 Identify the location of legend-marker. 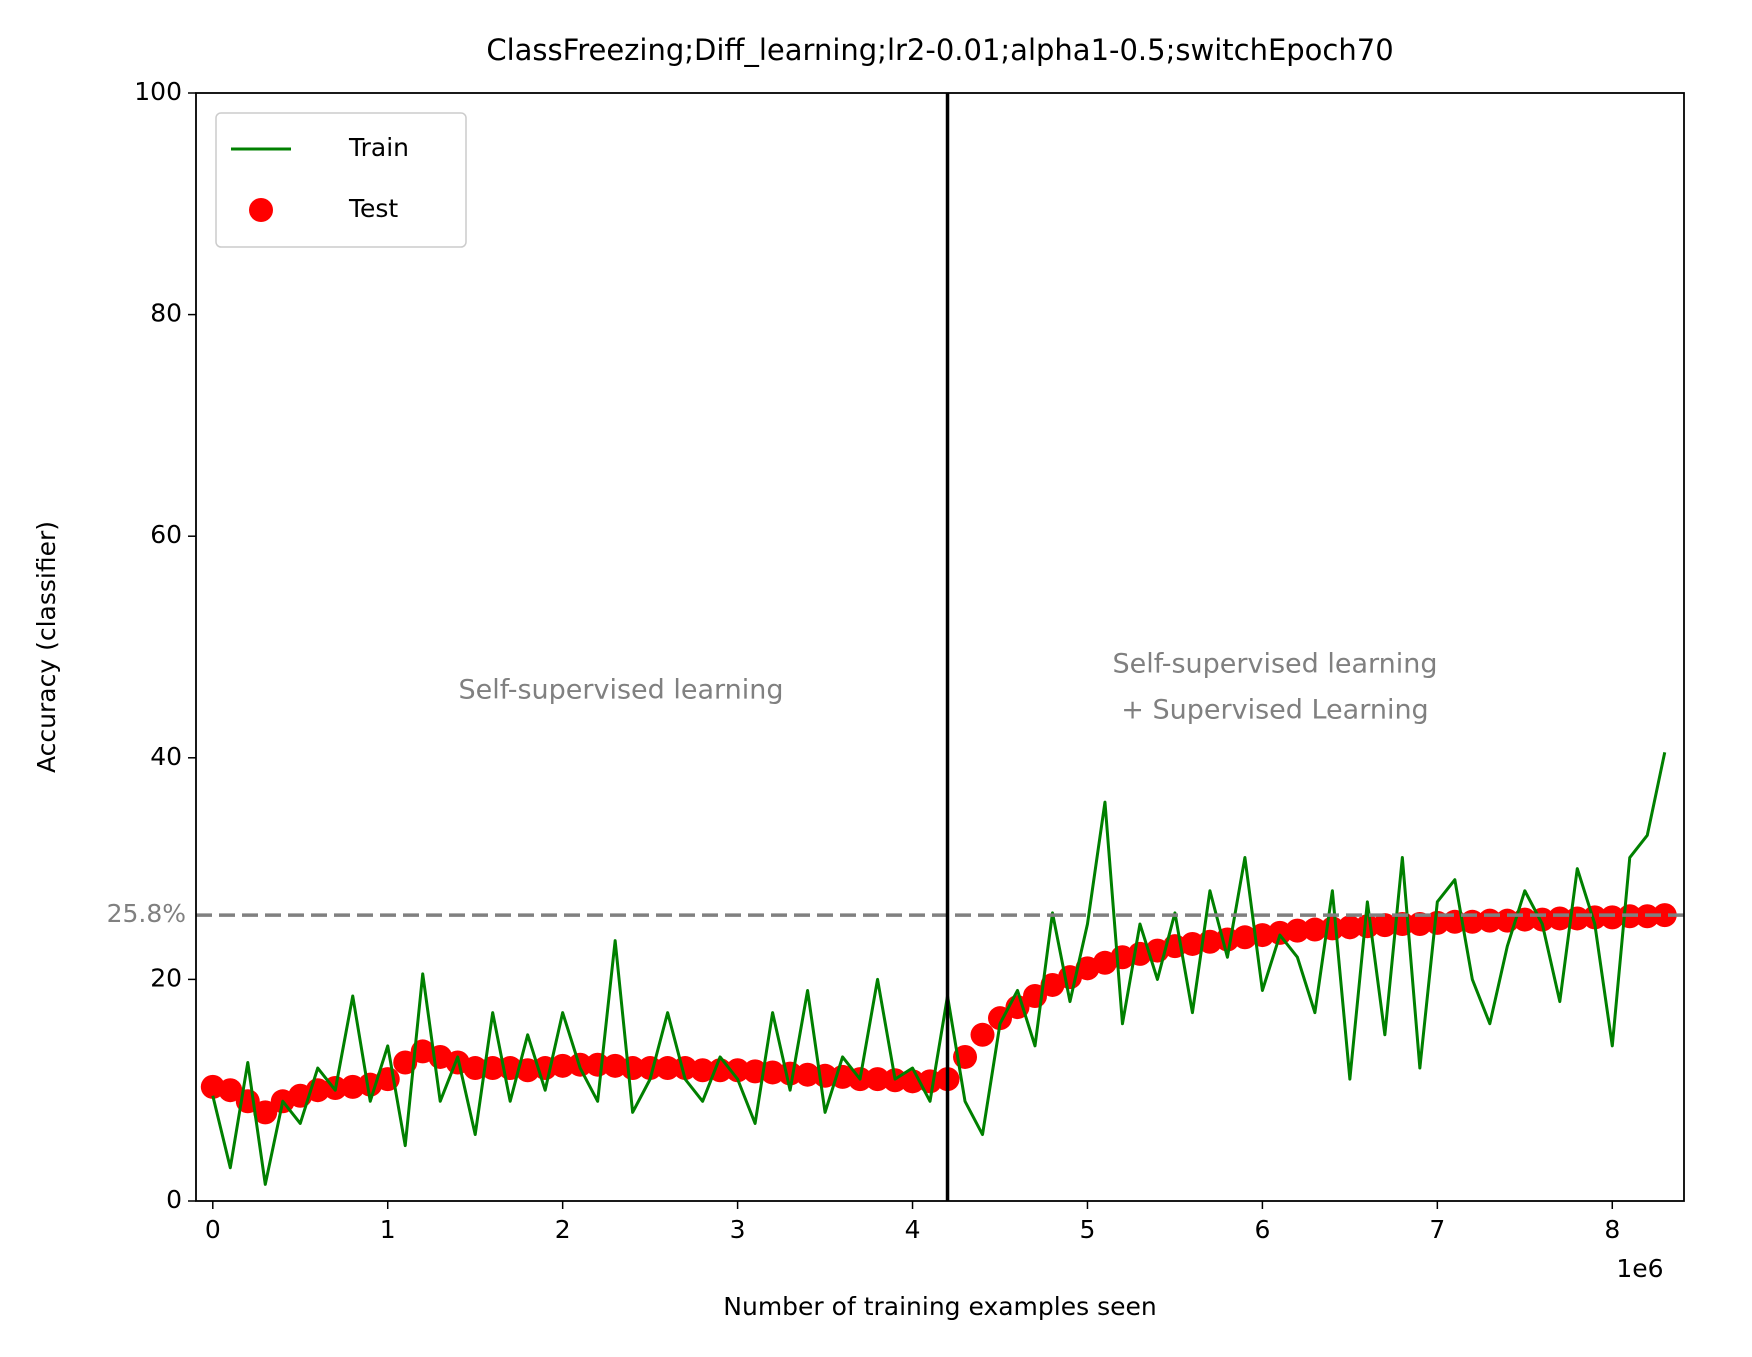
(261, 210).